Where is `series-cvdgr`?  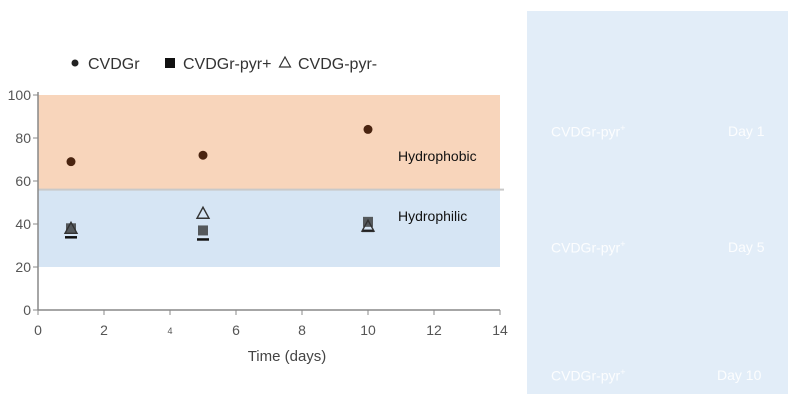
series-cvdgr is located at coordinates (219, 145).